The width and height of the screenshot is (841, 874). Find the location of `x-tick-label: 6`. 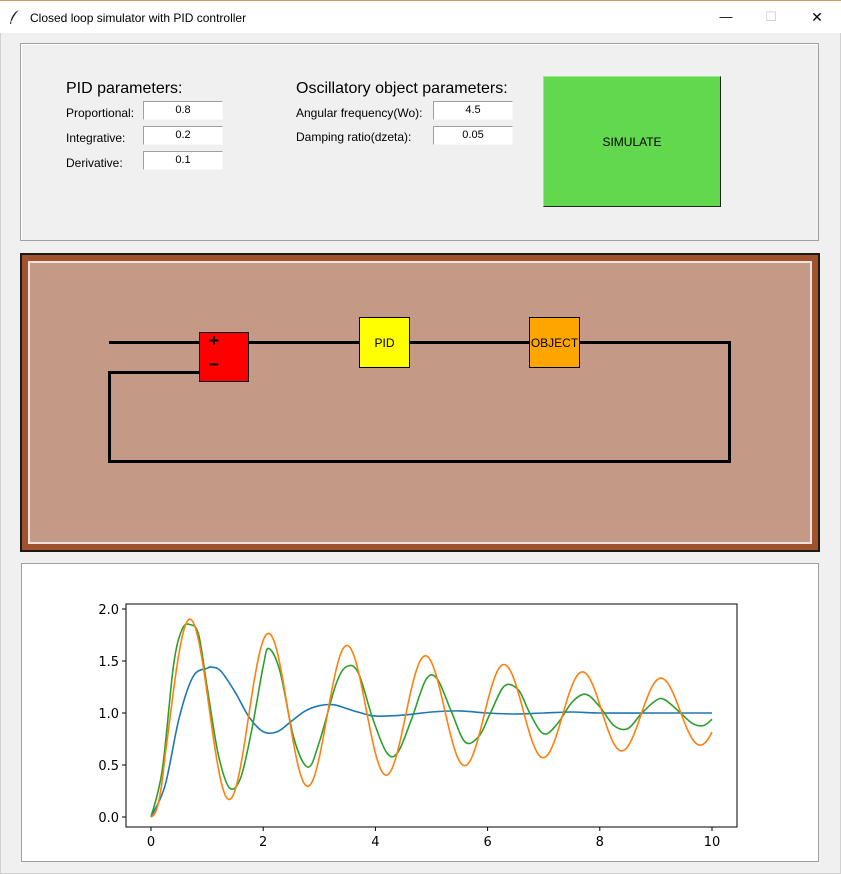

x-tick-label: 6 is located at coordinates (487, 842).